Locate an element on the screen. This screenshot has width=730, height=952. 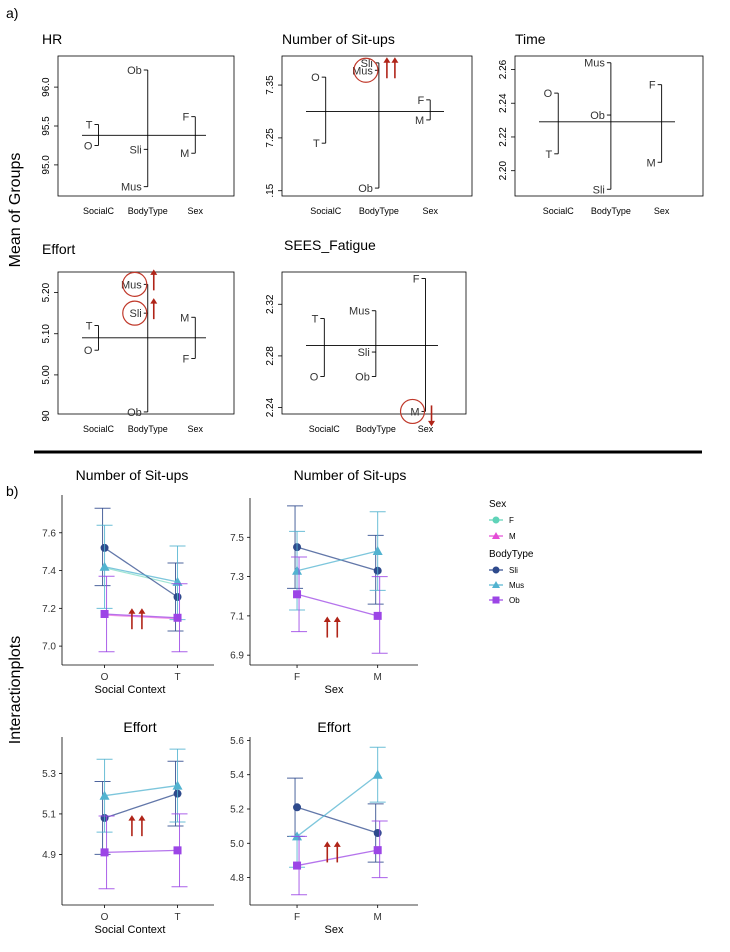
y-tick-label: 7.3 is located at coordinates (237, 577).